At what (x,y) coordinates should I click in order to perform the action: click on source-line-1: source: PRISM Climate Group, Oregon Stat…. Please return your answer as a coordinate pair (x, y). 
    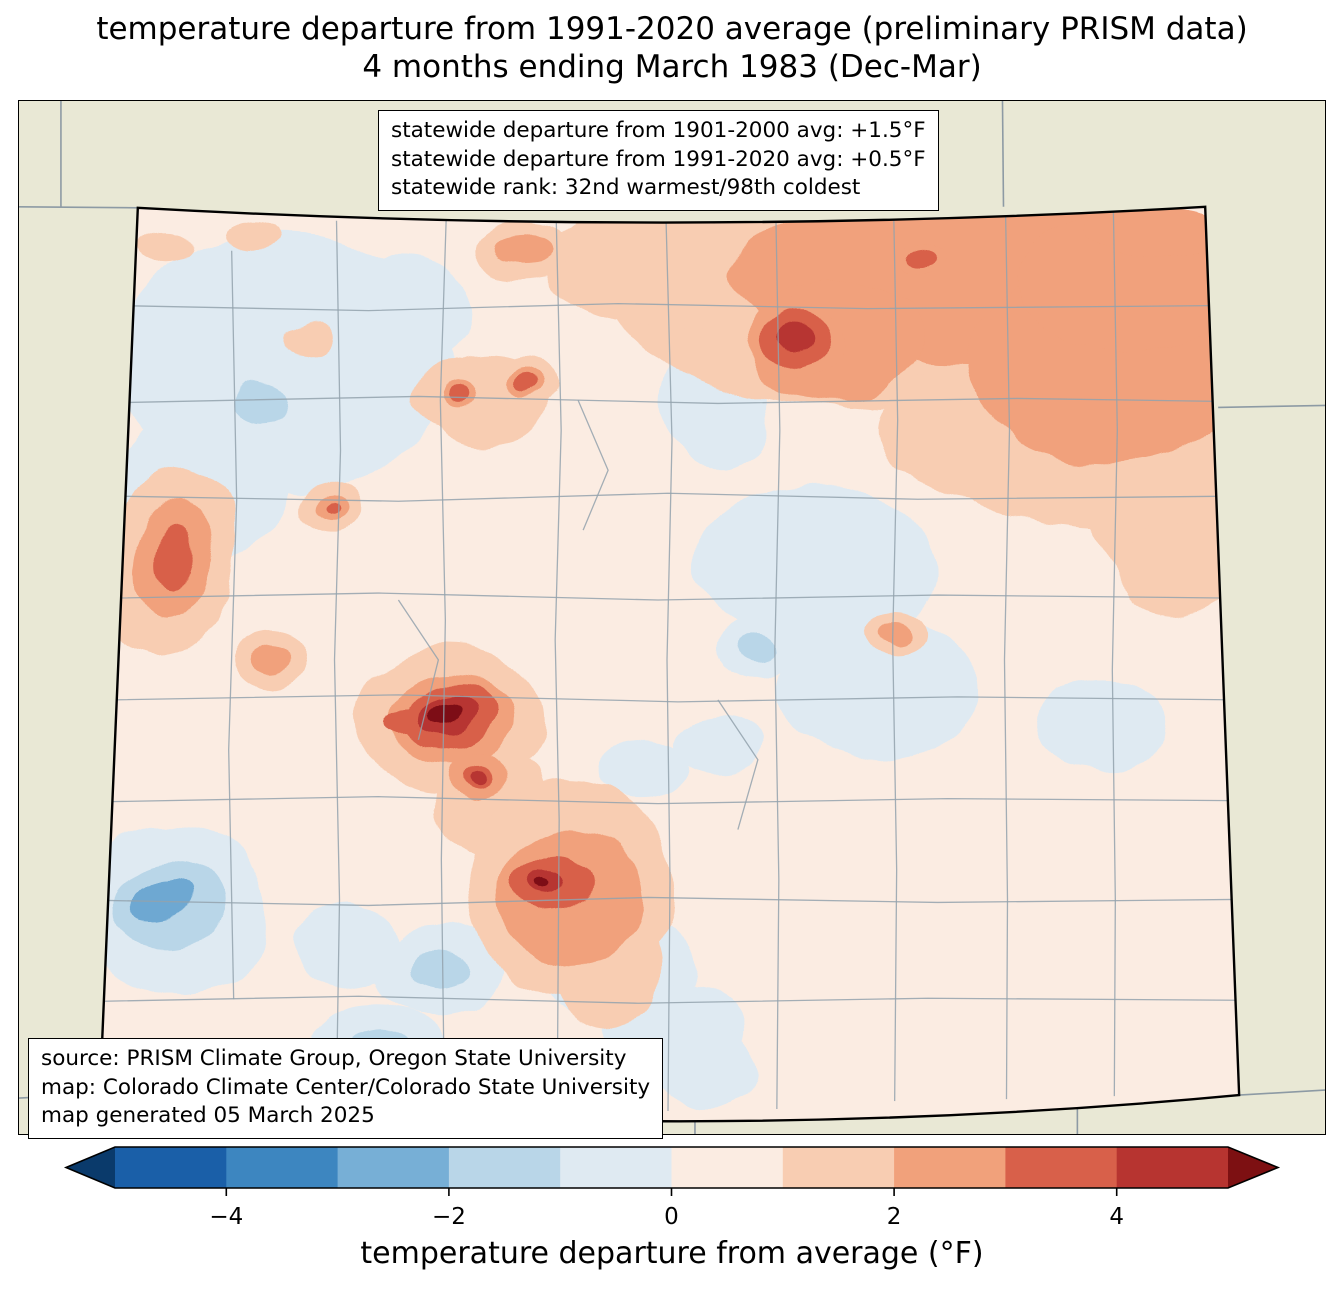
    Looking at the image, I should click on (334, 1058).